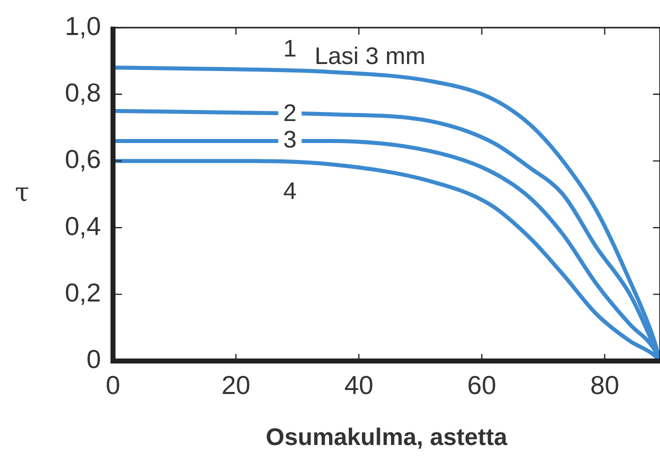 The height and width of the screenshot is (457, 660). I want to click on y-tick-label: 0,6, so click(82, 159).